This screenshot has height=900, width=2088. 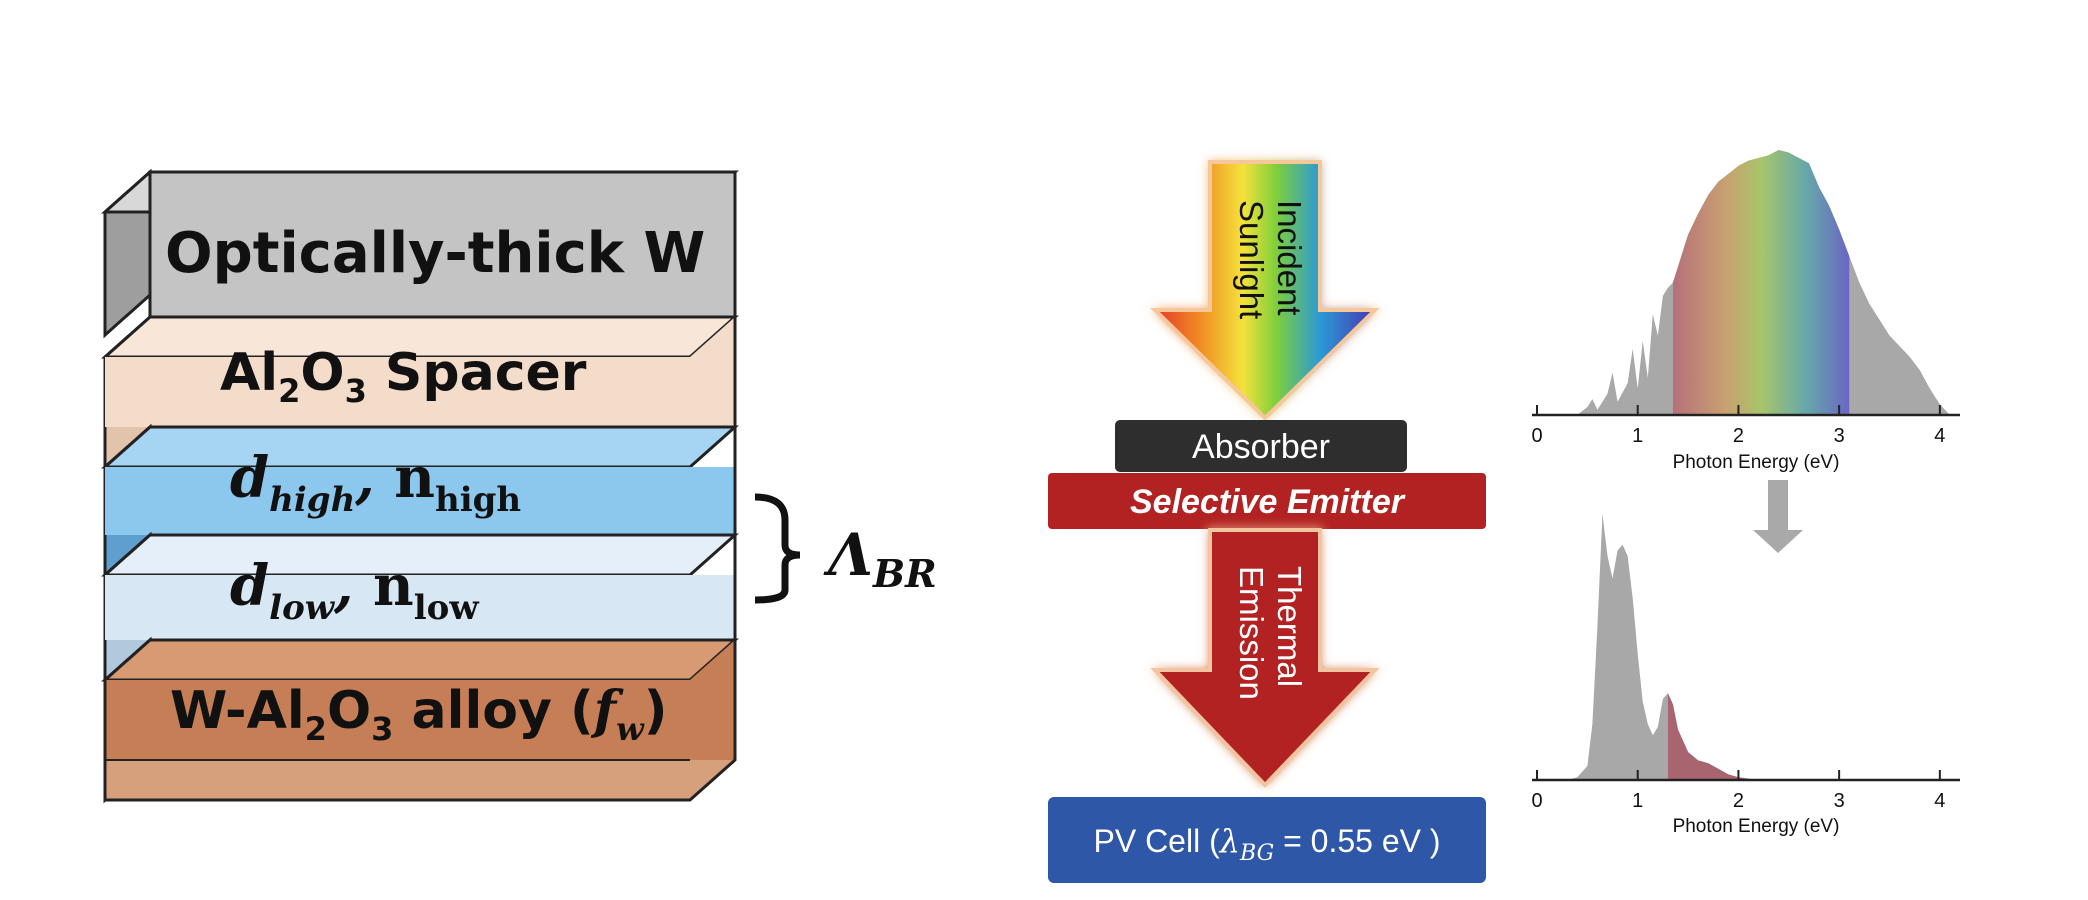 I want to click on emission-spectrum-chart: 0 1 2 3 4 Photon Energy (eV), so click(x=1745, y=675).